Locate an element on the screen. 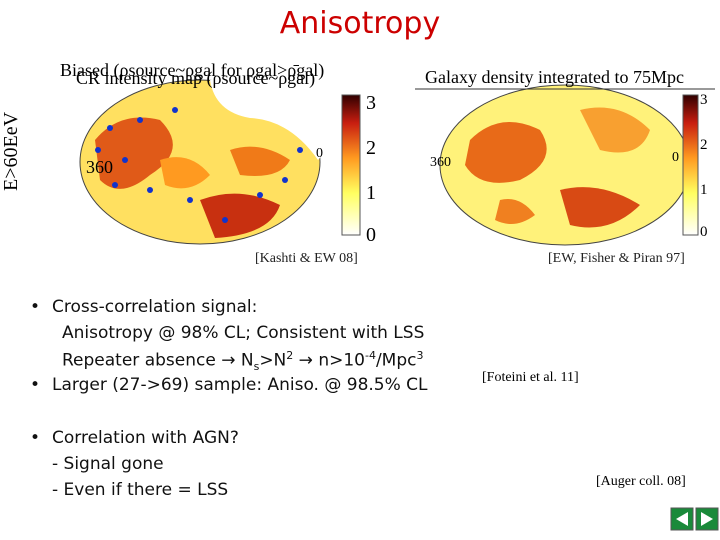  left-reference: [Kashti & EW 08] is located at coordinates (306, 258).